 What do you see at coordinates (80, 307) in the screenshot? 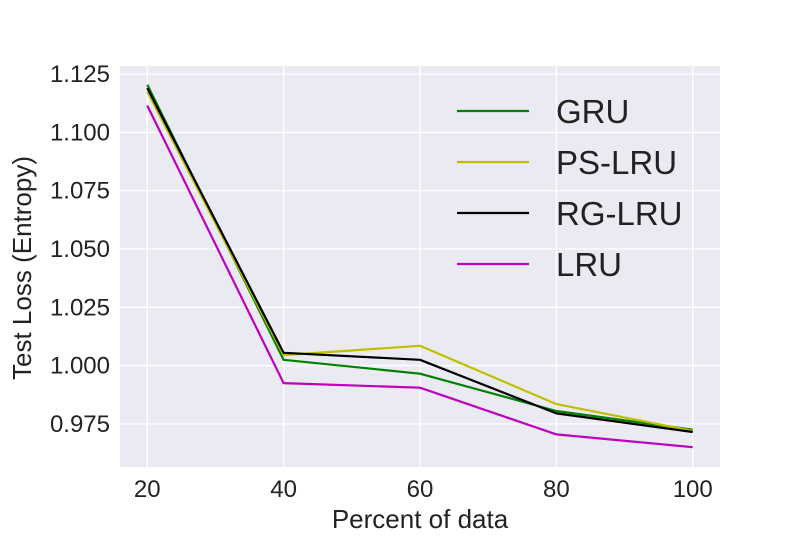
I see `y-tick-label: 1.025` at bounding box center [80, 307].